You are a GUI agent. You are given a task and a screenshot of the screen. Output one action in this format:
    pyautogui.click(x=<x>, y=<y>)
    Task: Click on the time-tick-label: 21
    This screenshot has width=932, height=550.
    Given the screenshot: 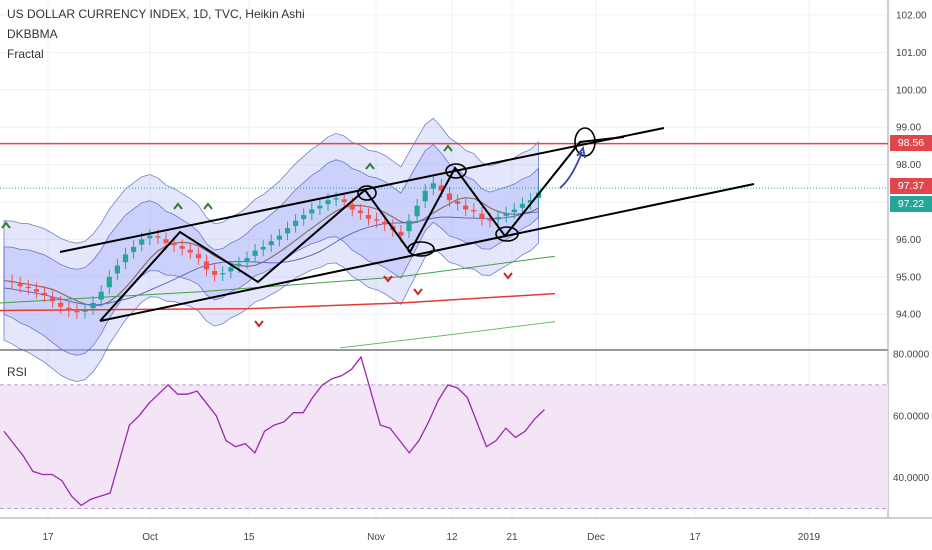 What is the action you would take?
    pyautogui.click(x=512, y=537)
    